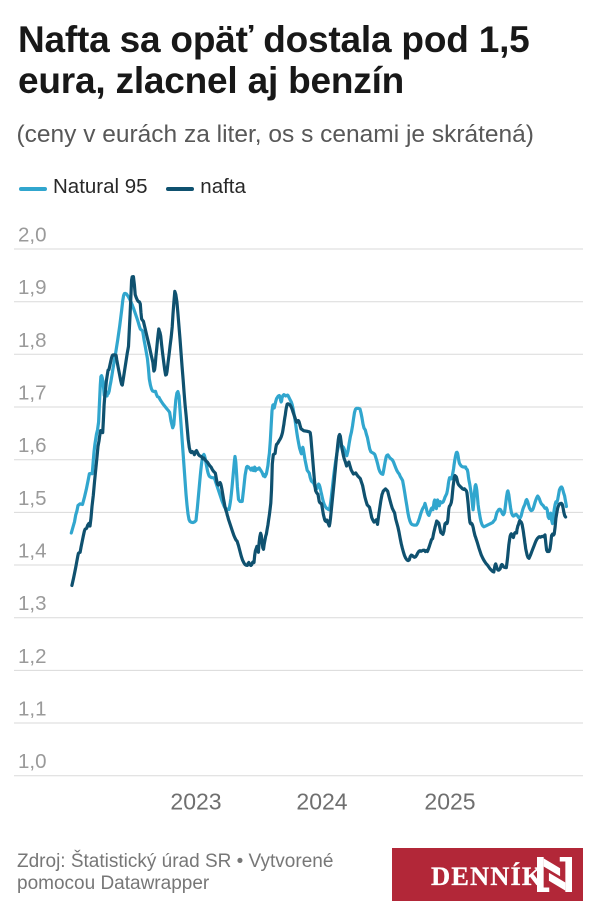 This screenshot has width=600, height=919. I want to click on svg-text: 1,2, so click(32, 656).